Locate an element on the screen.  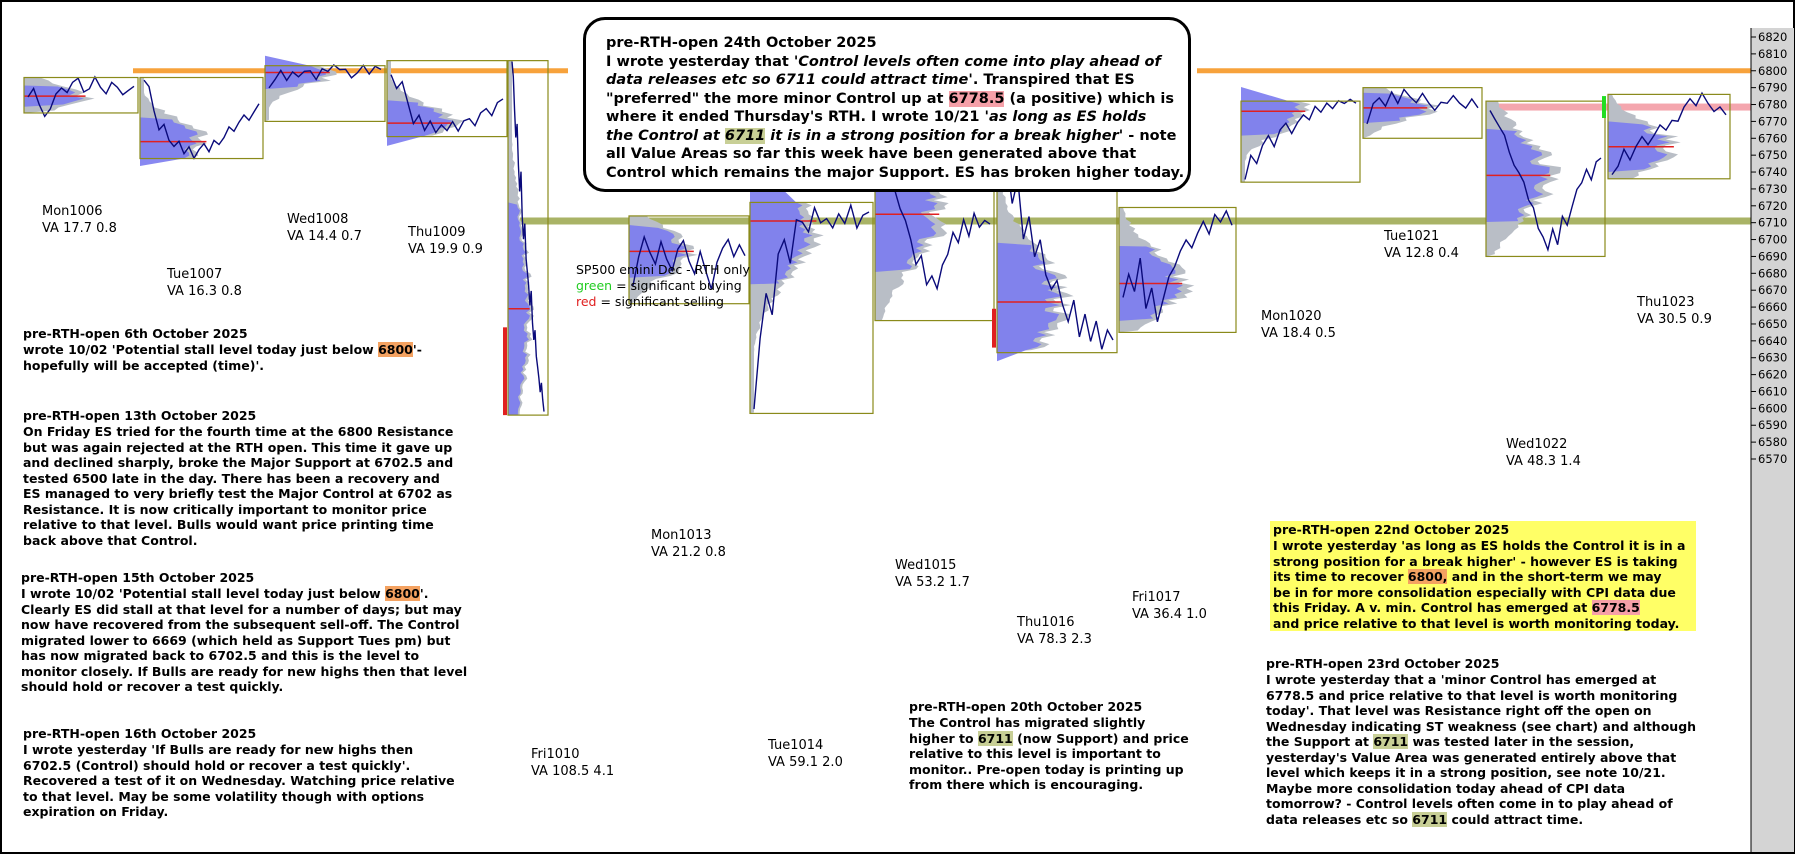
note3-line1b: '. is located at coordinates (424, 593).